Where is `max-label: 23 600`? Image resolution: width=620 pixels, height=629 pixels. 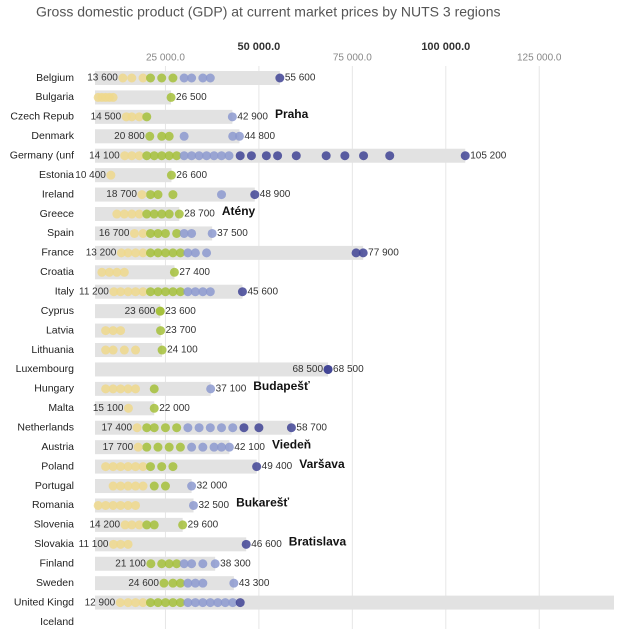 max-label: 23 600 is located at coordinates (180, 311).